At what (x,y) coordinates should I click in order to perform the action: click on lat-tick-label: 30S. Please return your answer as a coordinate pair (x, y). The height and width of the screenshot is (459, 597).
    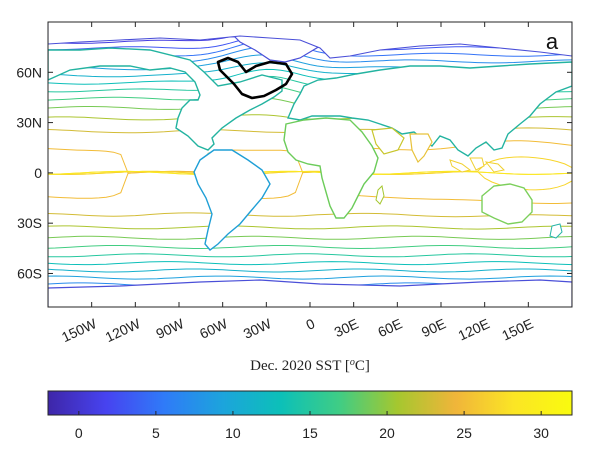
    Looking at the image, I should click on (29, 223).